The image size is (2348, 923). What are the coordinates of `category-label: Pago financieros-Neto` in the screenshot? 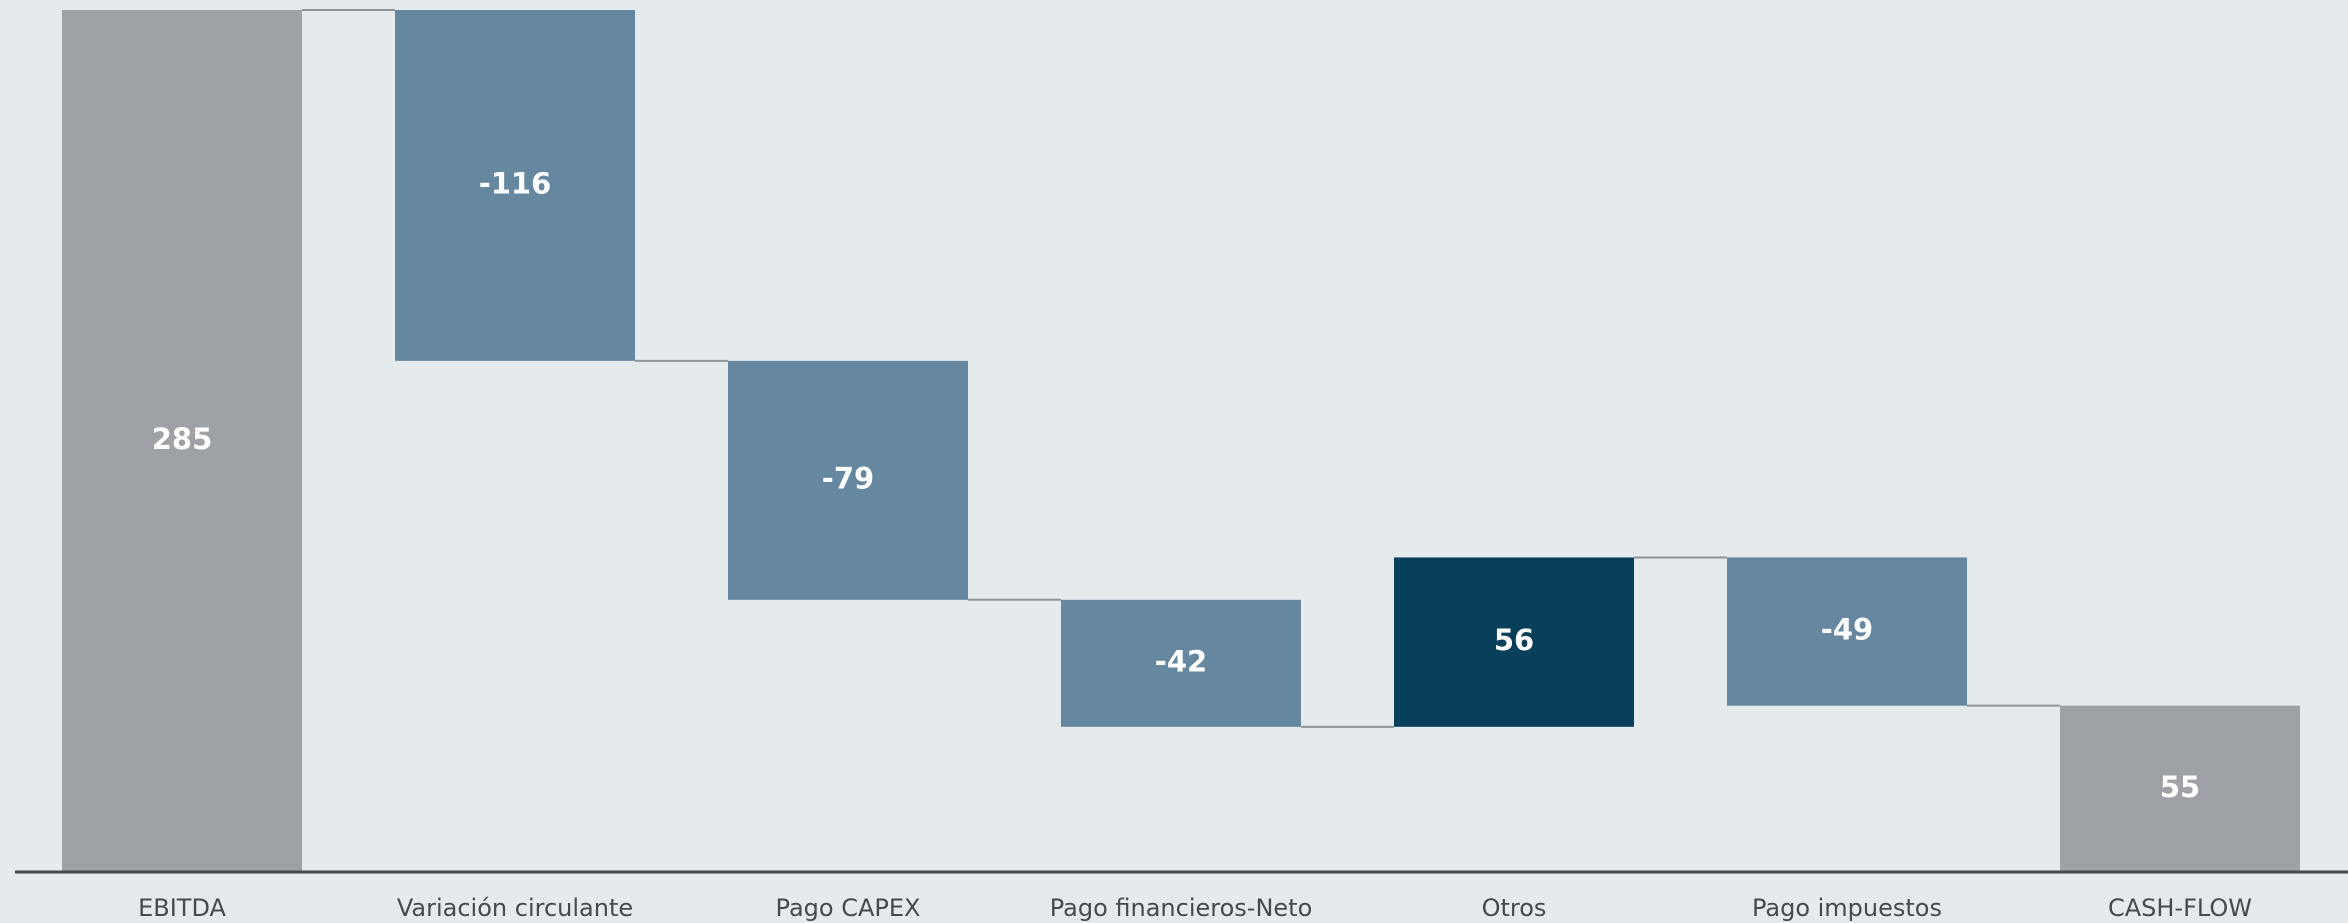 It's located at (1181, 908).